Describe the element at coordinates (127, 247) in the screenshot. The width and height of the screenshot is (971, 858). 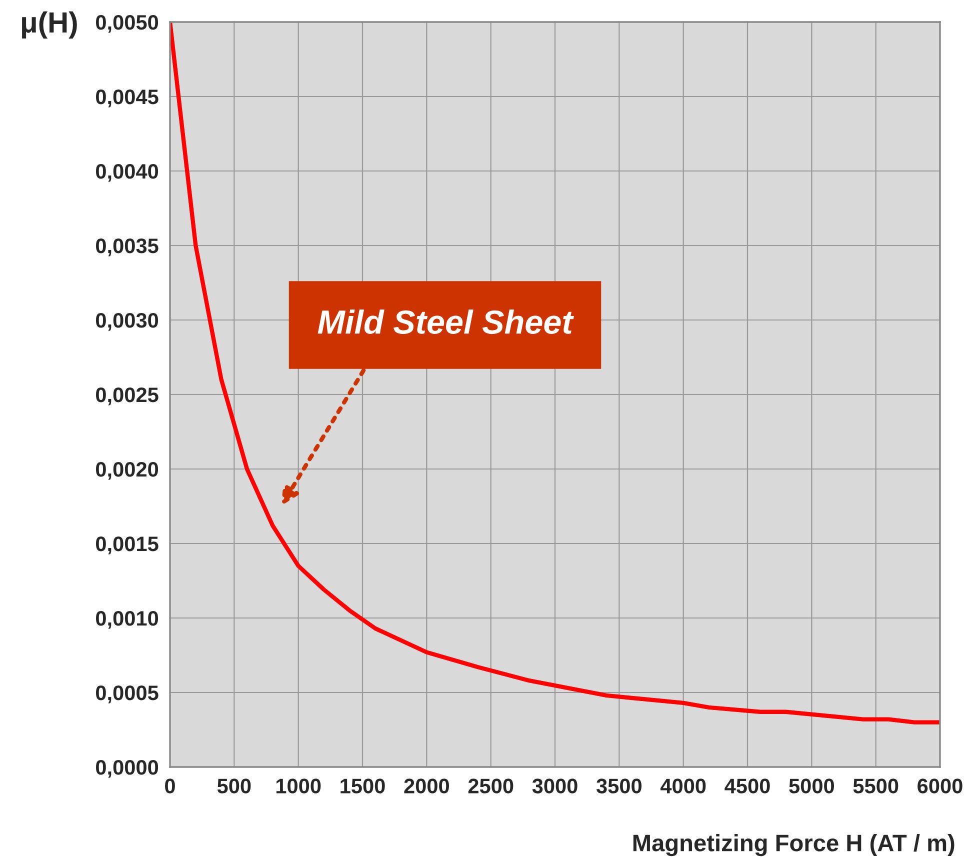
I see `y-tick-label: 0,0035` at that location.